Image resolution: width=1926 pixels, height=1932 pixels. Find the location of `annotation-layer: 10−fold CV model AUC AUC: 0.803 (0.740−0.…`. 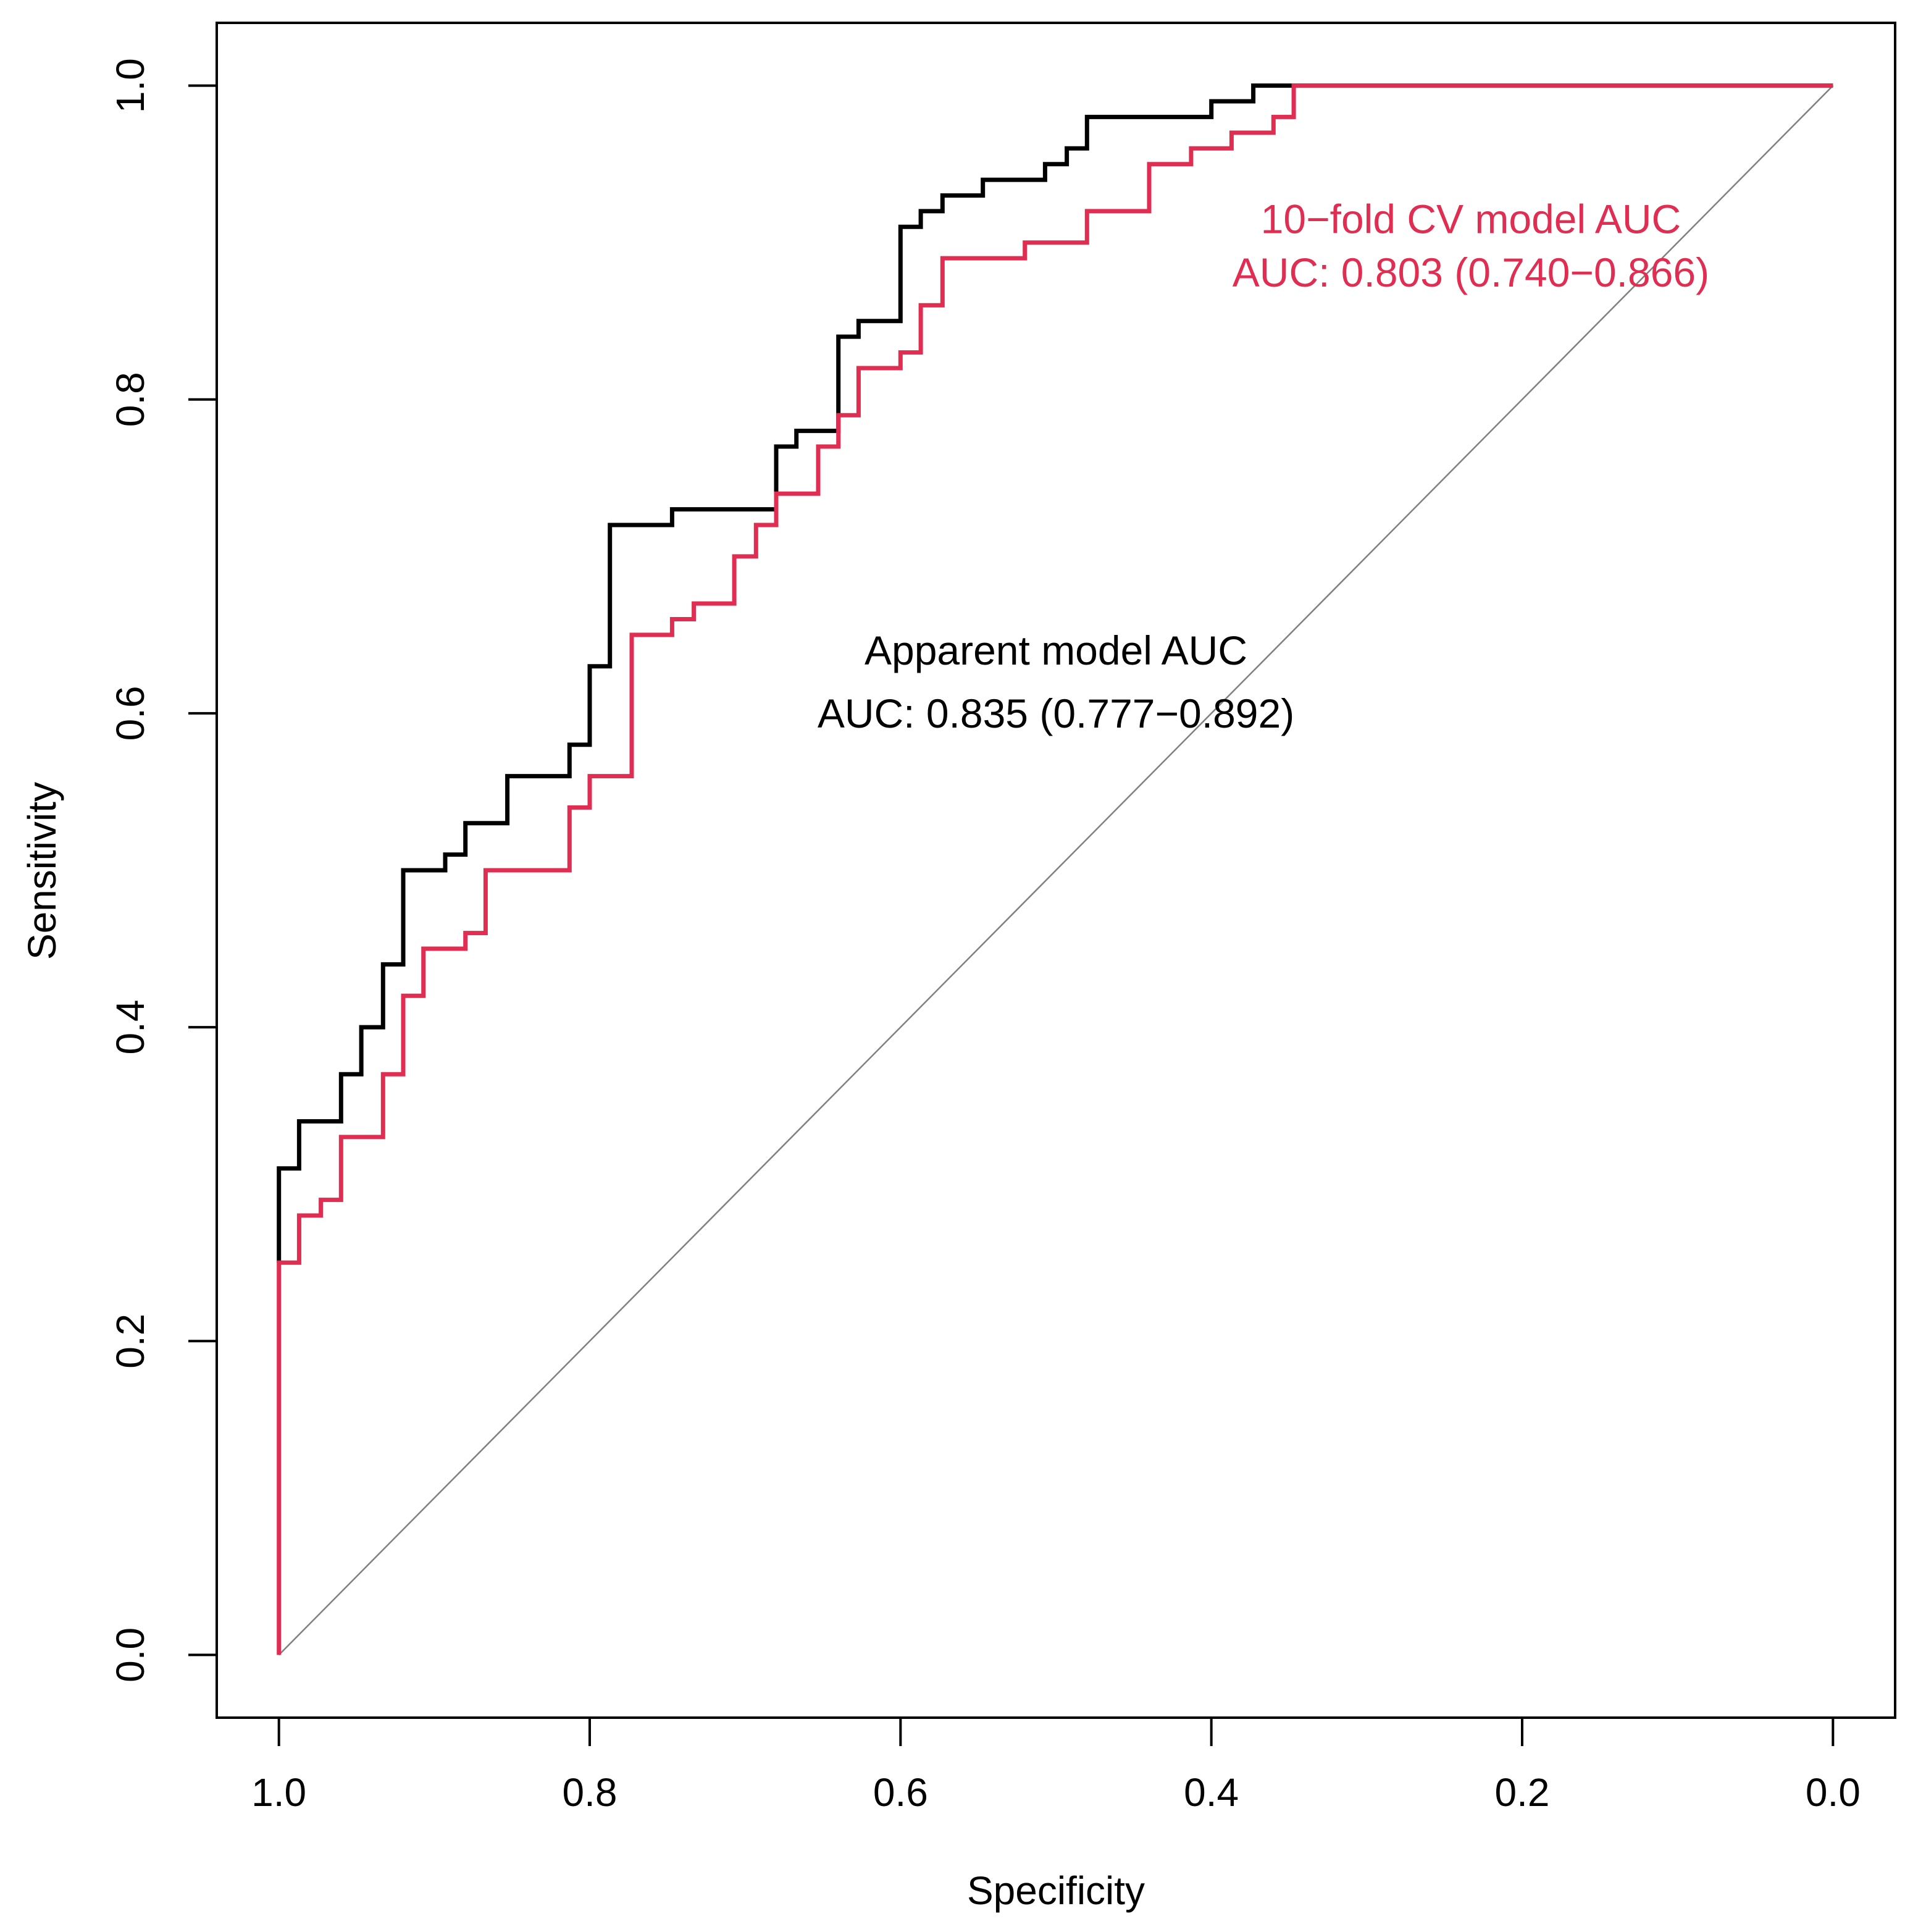

annotation-layer: 10−fold CV model AUC AUC: 0.803 (0.740−0.… is located at coordinates (1263, 466).